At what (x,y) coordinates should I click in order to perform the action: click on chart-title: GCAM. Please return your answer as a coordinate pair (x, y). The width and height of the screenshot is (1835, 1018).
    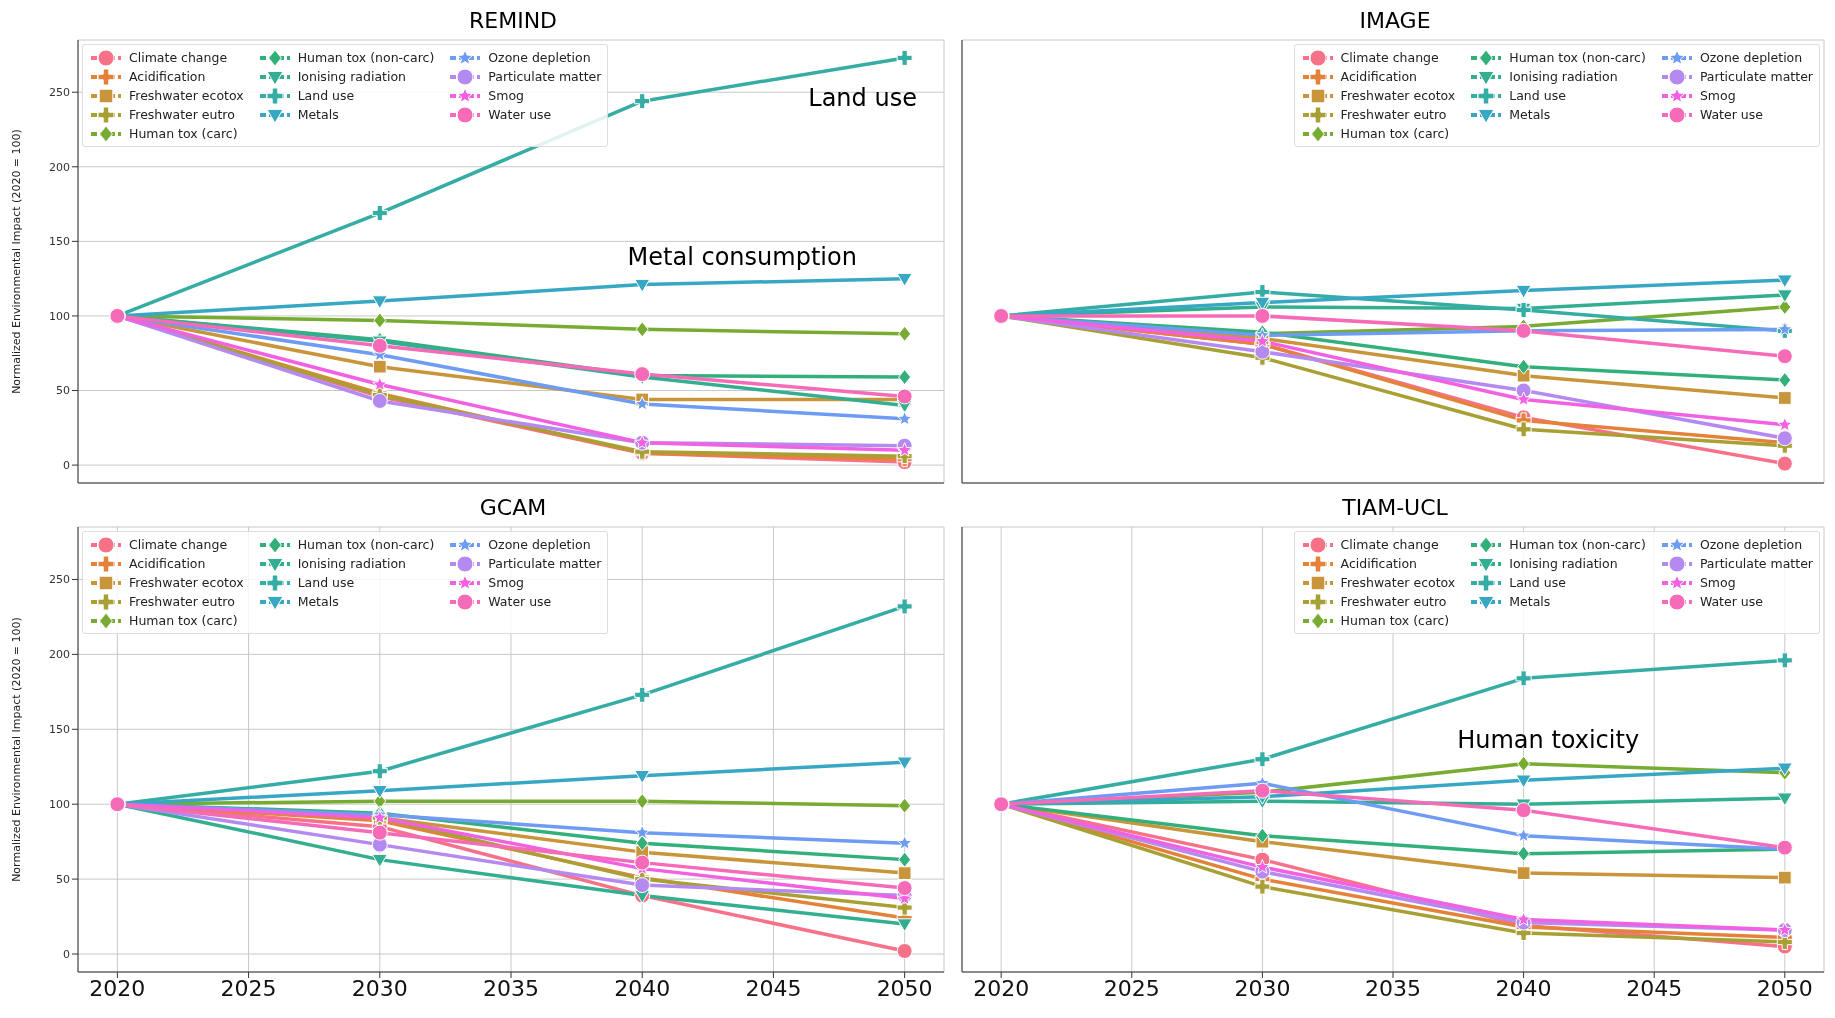
    Looking at the image, I should click on (513, 508).